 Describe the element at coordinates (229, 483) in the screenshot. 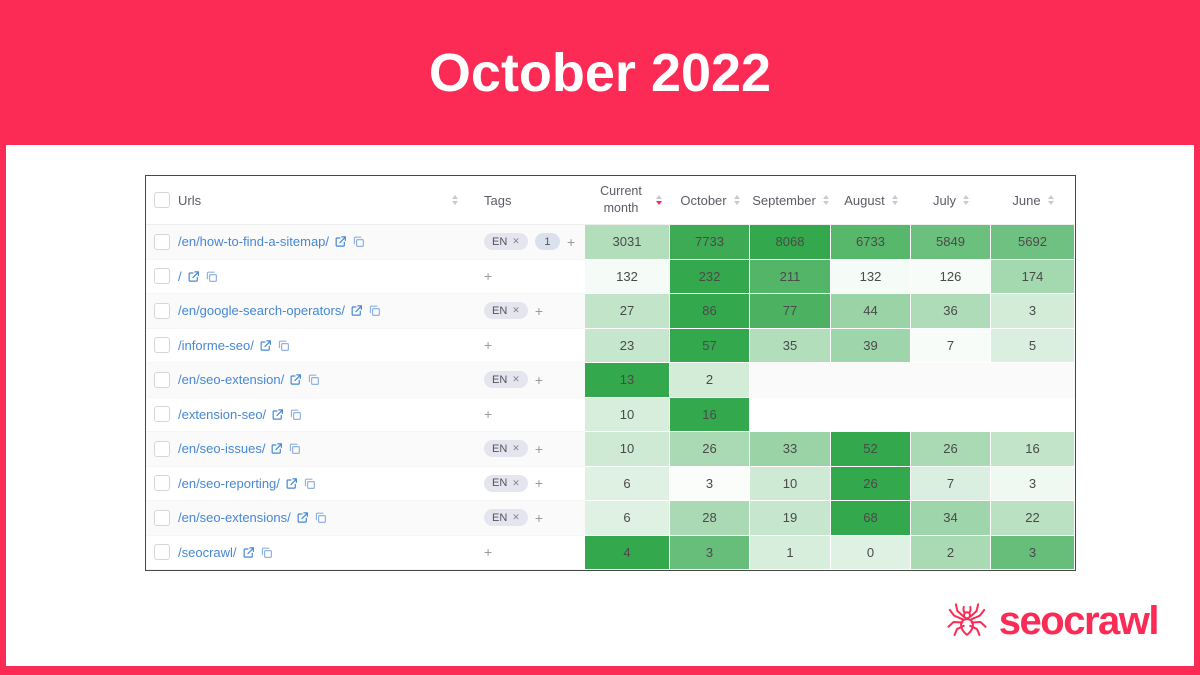

I see `url-link: /en/seo-reporting/` at that location.